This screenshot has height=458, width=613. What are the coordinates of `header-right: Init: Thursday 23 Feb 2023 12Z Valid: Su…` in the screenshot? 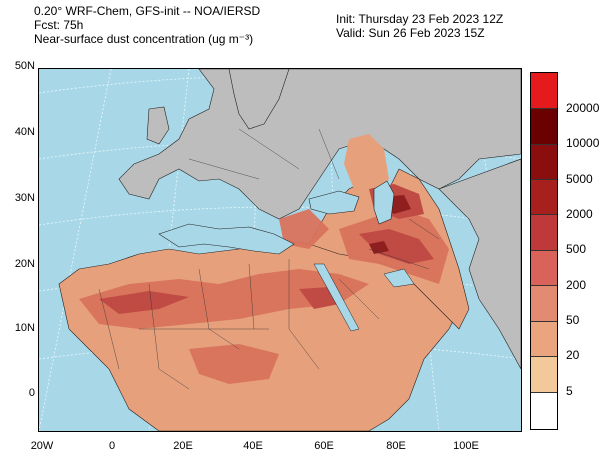 It's located at (419, 26).